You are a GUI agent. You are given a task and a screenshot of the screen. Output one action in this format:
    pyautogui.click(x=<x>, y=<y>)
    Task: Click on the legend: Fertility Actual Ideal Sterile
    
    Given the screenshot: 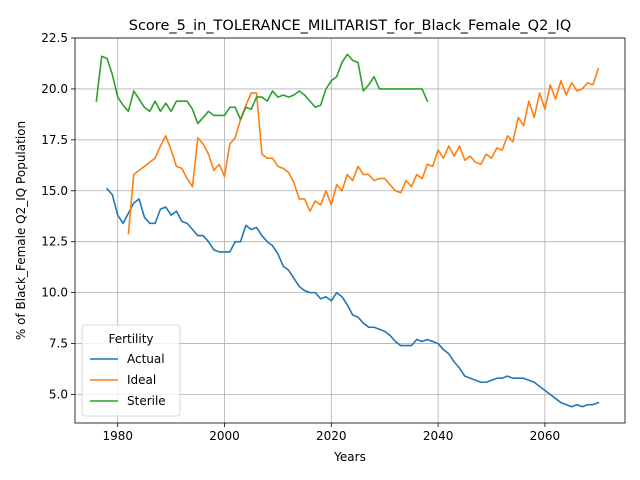 What is the action you would take?
    pyautogui.click(x=131, y=370)
    